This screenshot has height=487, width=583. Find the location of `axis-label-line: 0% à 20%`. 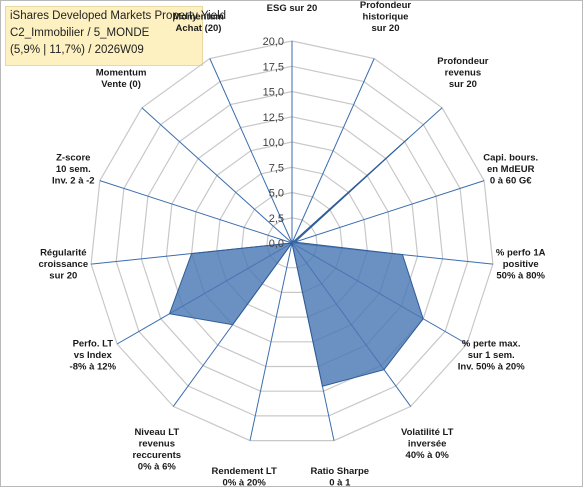

axis-label-line: 0% à 20% is located at coordinates (245, 482).